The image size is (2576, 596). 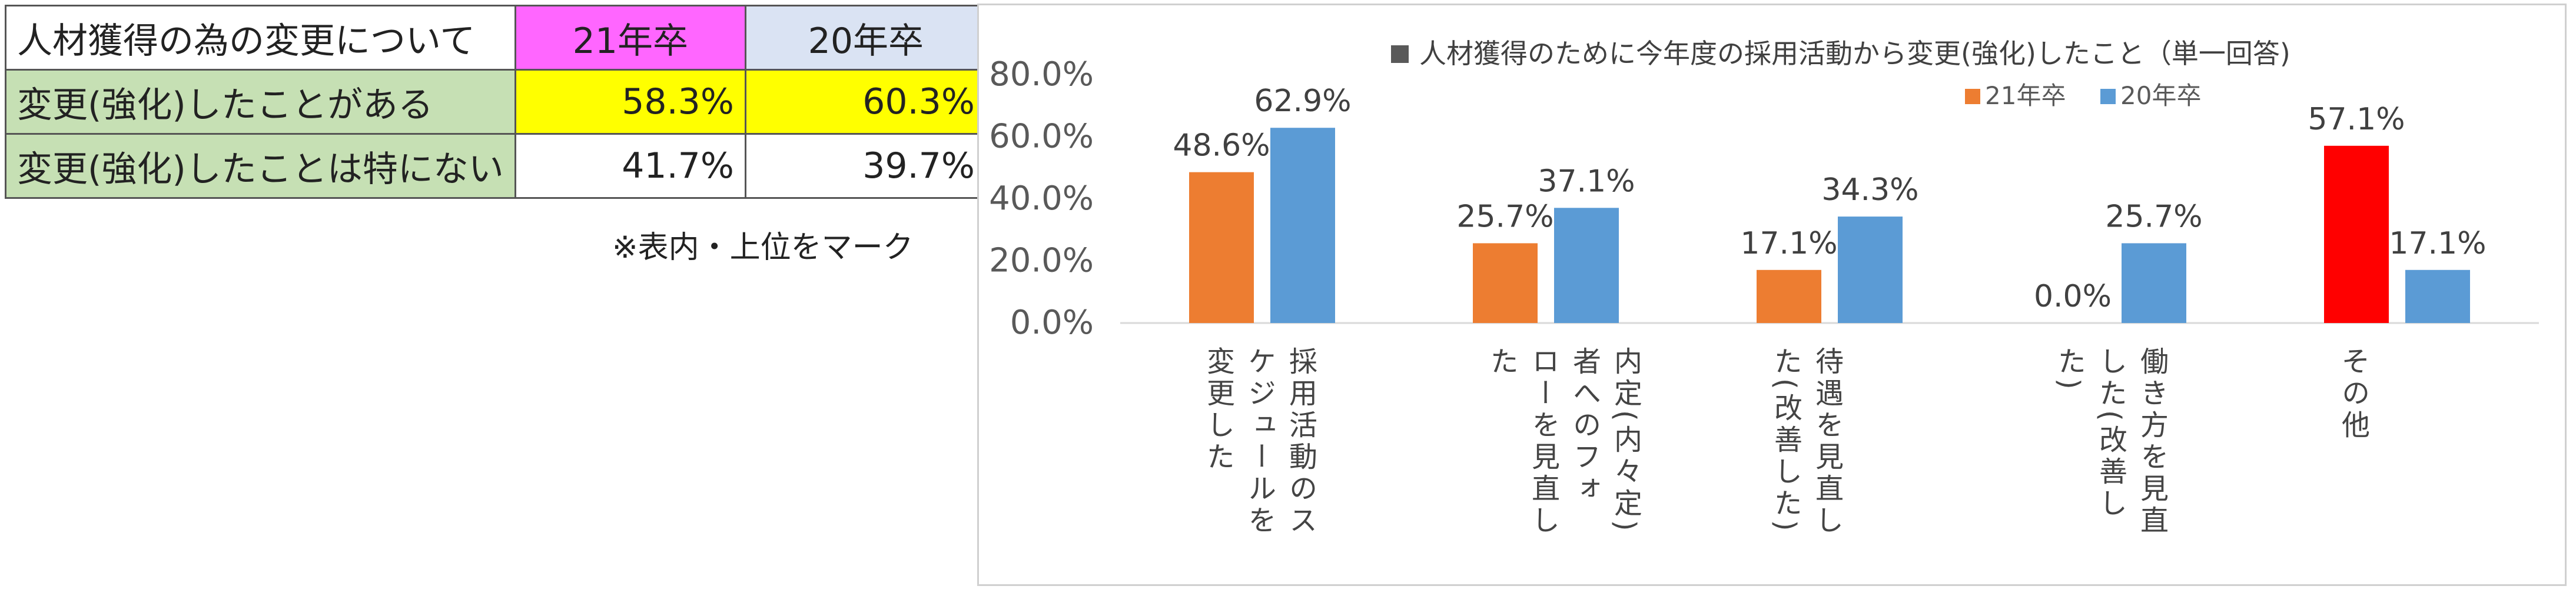 I want to click on legend-label: 21年卒, so click(x=2025, y=95).